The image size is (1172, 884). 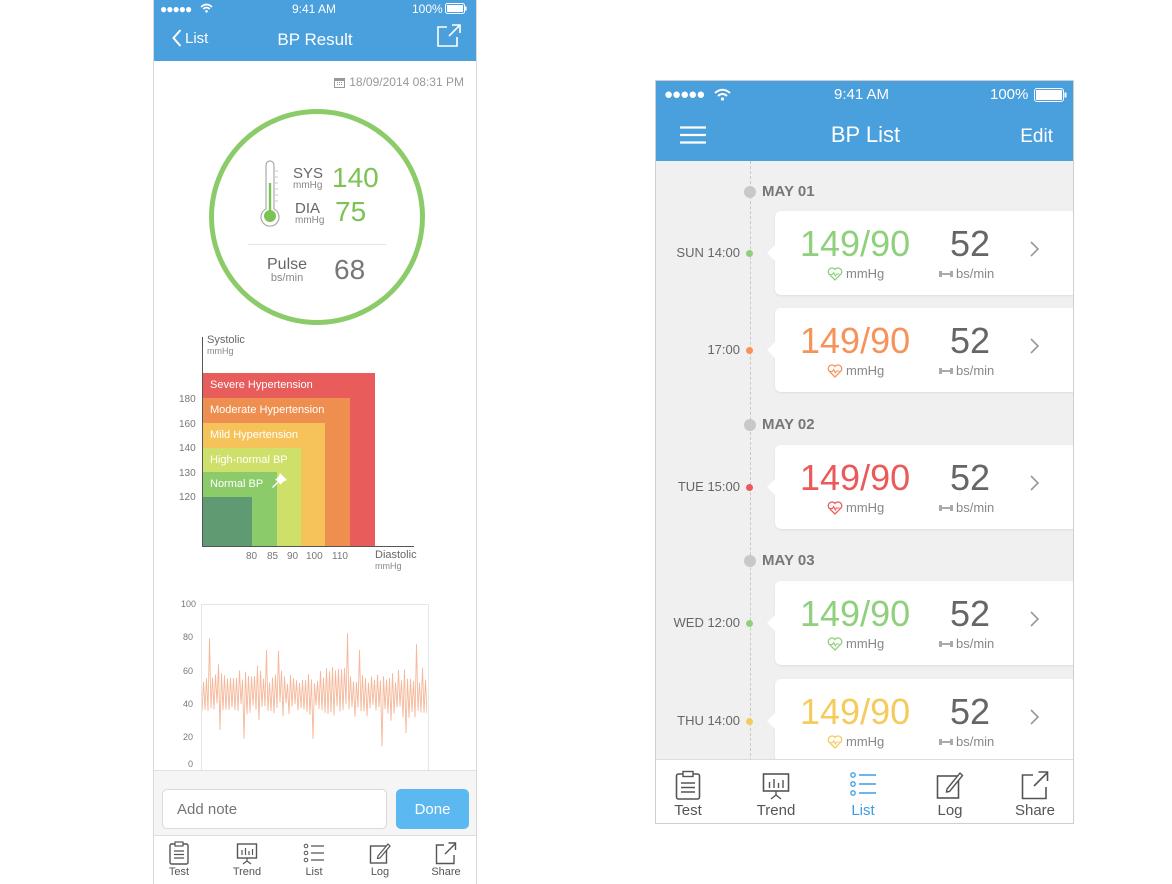 I want to click on share-button, so click(x=449, y=38).